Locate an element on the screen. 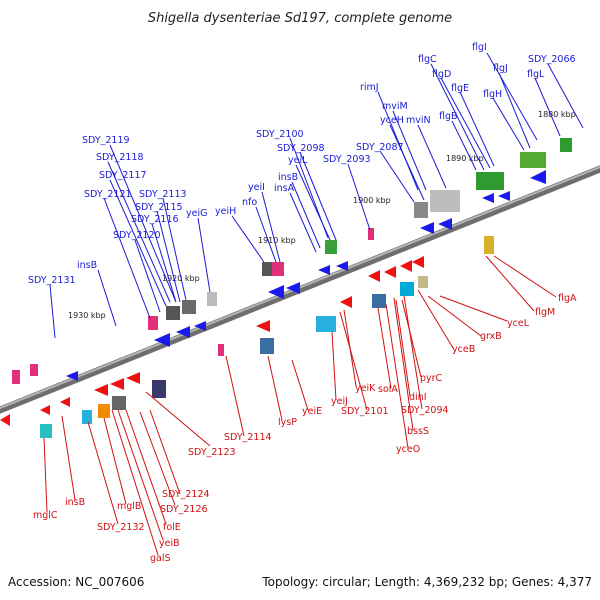 This screenshot has width=600, height=600. accession-text: Accession: NC_007606 is located at coordinates (76, 582).